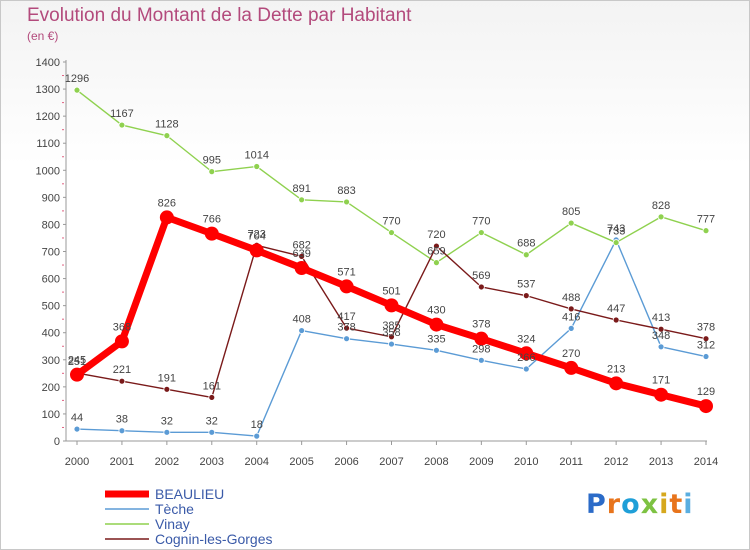 This screenshot has height=550, width=750. What do you see at coordinates (174, 509) in the screenshot?
I see `legend-label: Tèche` at bounding box center [174, 509].